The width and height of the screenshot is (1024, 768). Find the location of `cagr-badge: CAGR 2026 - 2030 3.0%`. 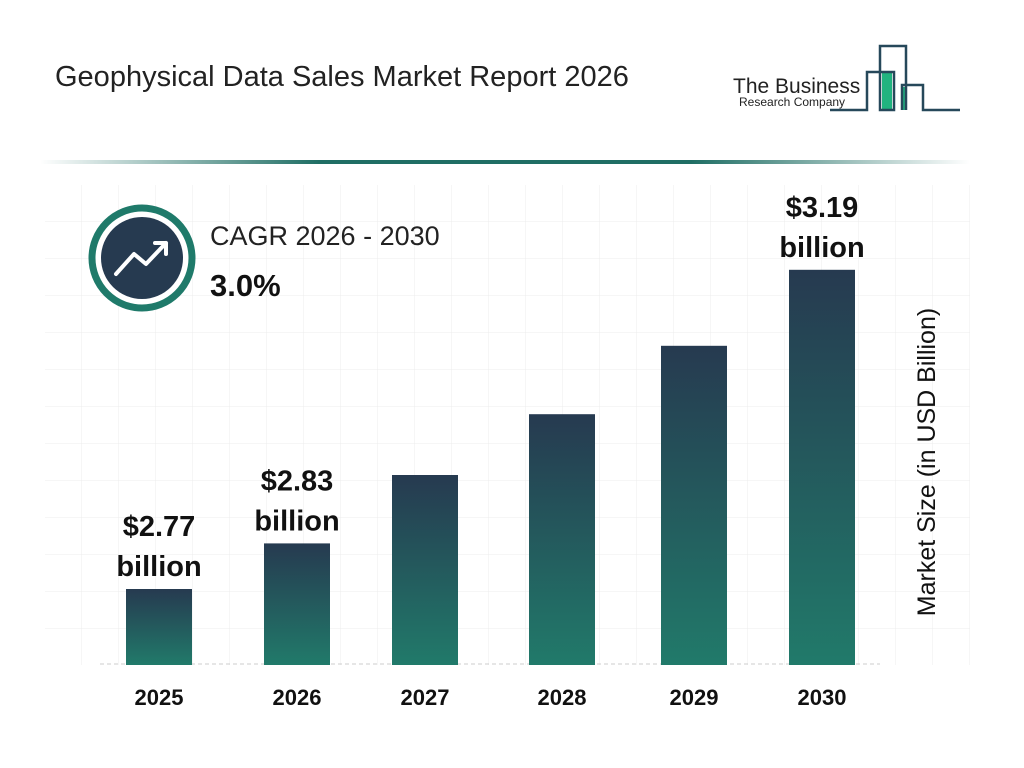

cagr-badge: CAGR 2026 - 2030 3.0% is located at coordinates (264, 258).